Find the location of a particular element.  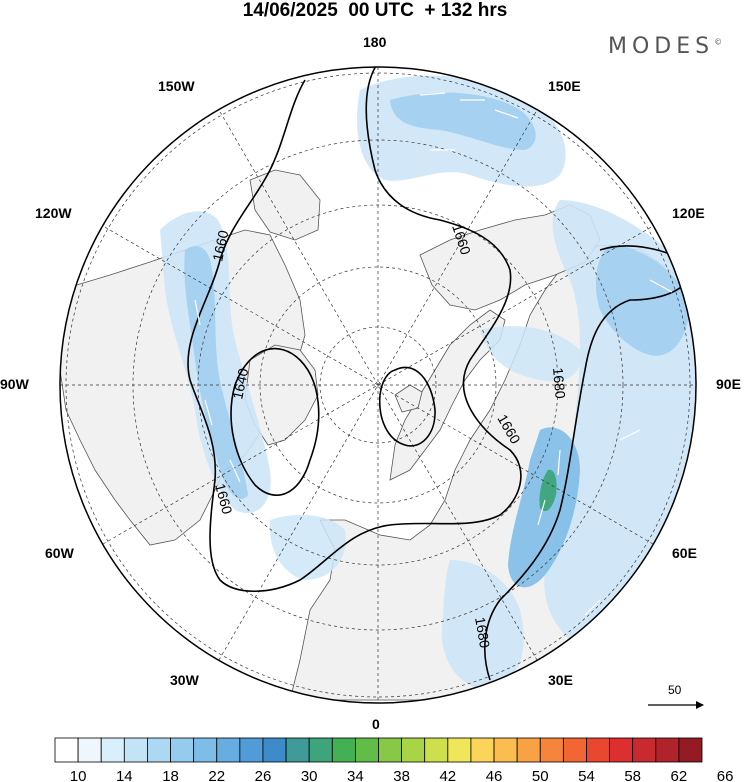

lon-label-150w: 150W is located at coordinates (176, 86).